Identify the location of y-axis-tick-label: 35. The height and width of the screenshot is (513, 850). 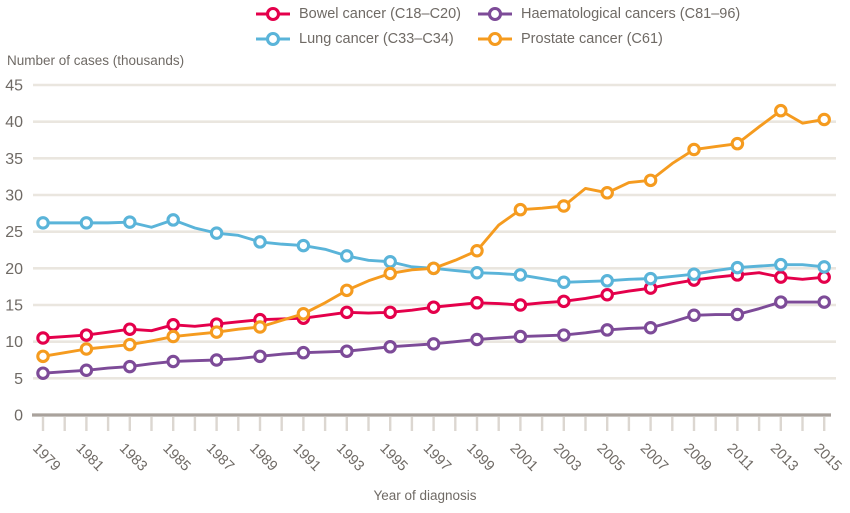
(14, 159).